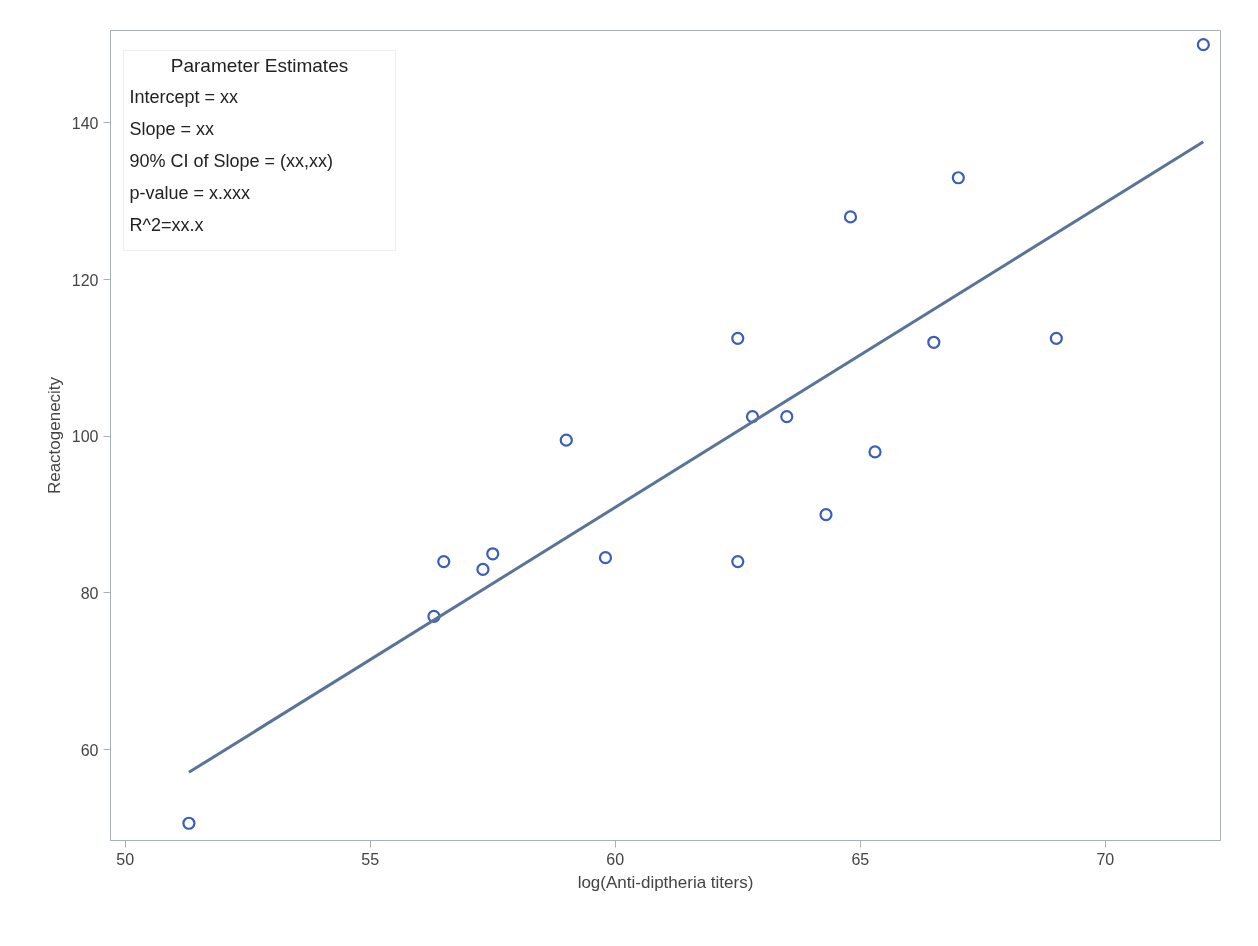  Describe the element at coordinates (184, 96) in the screenshot. I see `annotation: Intercept = xx` at that location.